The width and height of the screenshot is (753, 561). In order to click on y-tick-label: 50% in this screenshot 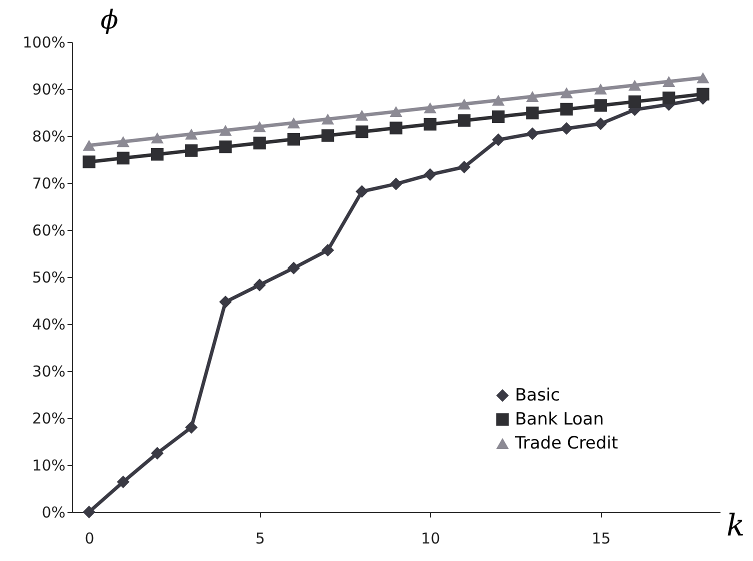, I will do `click(49, 277)`.